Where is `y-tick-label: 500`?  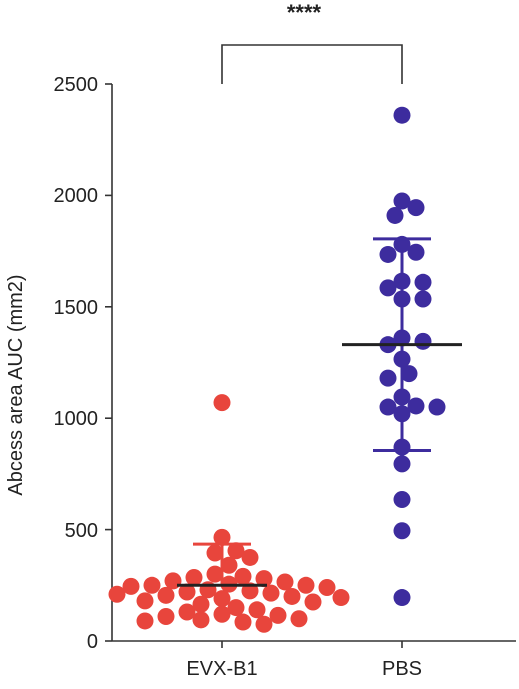 y-tick-label: 500 is located at coordinates (81, 531).